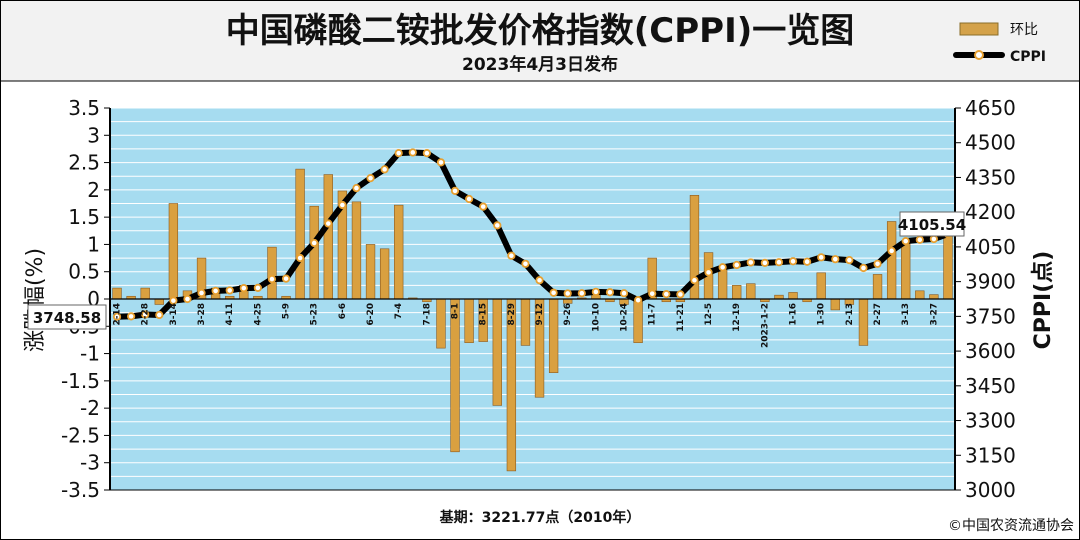 This screenshot has height=540, width=1080. I want to click on left-tick-label: -2.5, so click(80, 435).